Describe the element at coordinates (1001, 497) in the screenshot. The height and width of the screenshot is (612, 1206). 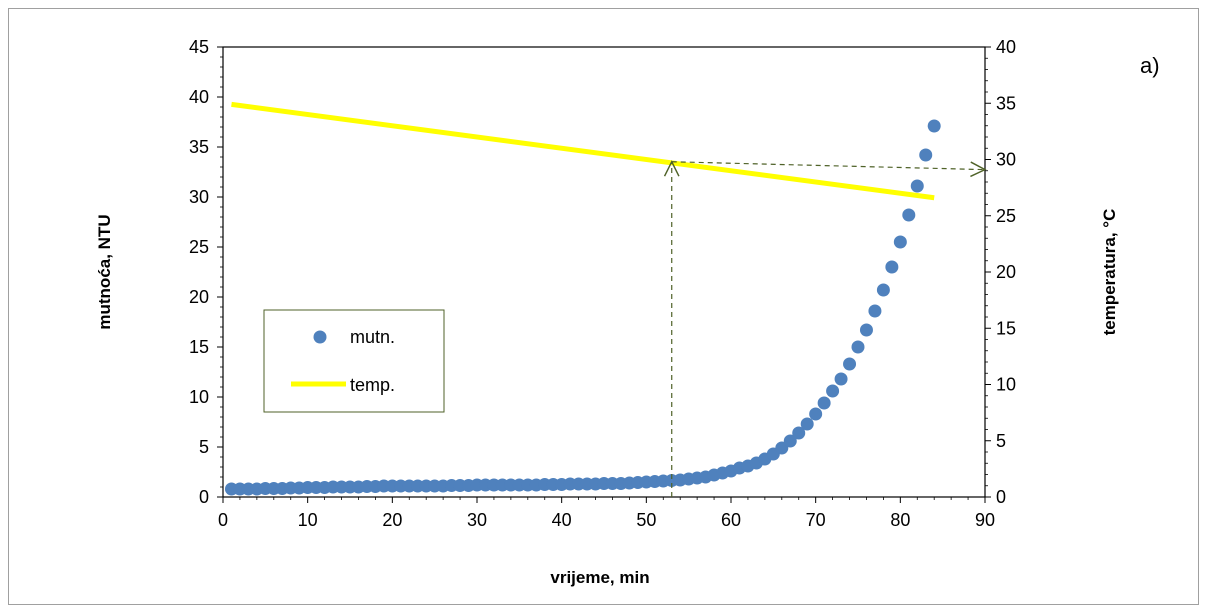
I see `y2-tick-label: 0` at that location.